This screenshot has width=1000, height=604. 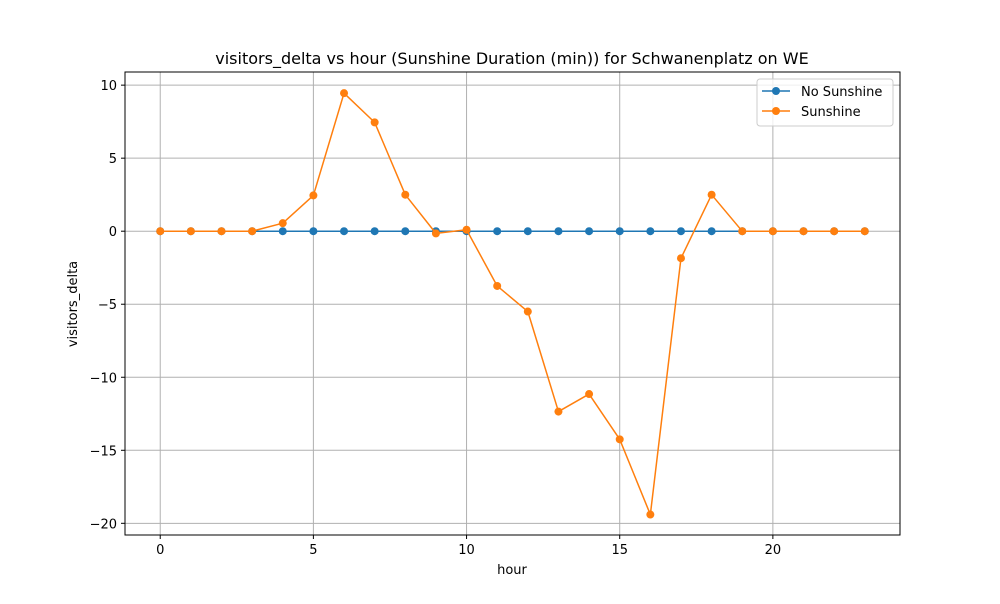 What do you see at coordinates (103, 378) in the screenshot?
I see `y-tick-label: −10` at bounding box center [103, 378].